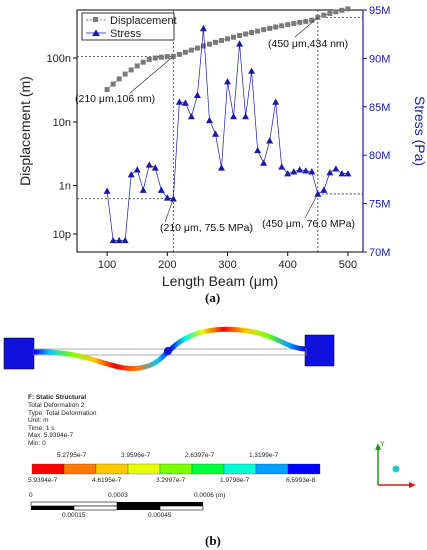 The image size is (427, 550). Describe the element at coordinates (167, 265) in the screenshot. I see `x-tick-label: 200` at that location.